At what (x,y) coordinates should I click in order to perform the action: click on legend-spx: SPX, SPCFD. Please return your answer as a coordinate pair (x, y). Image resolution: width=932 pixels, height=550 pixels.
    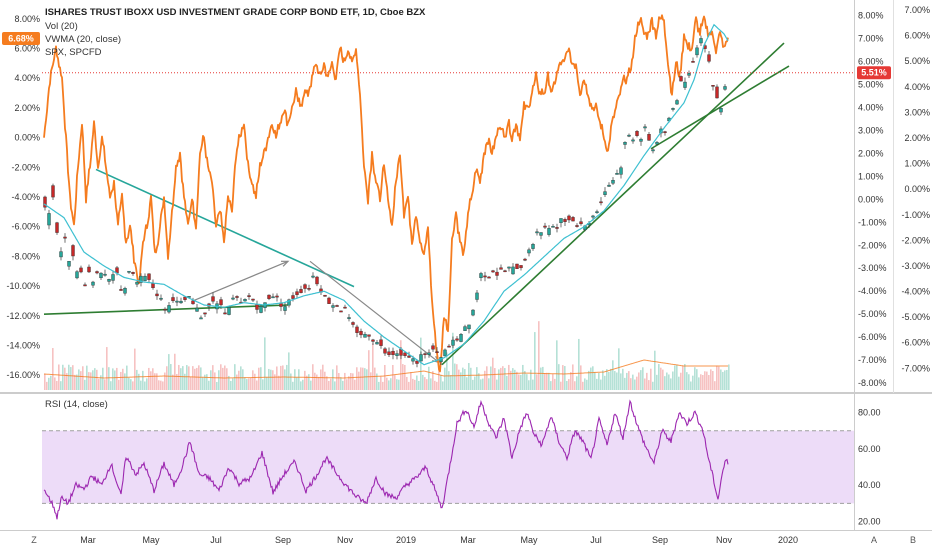
    Looking at the image, I should click on (73, 52).